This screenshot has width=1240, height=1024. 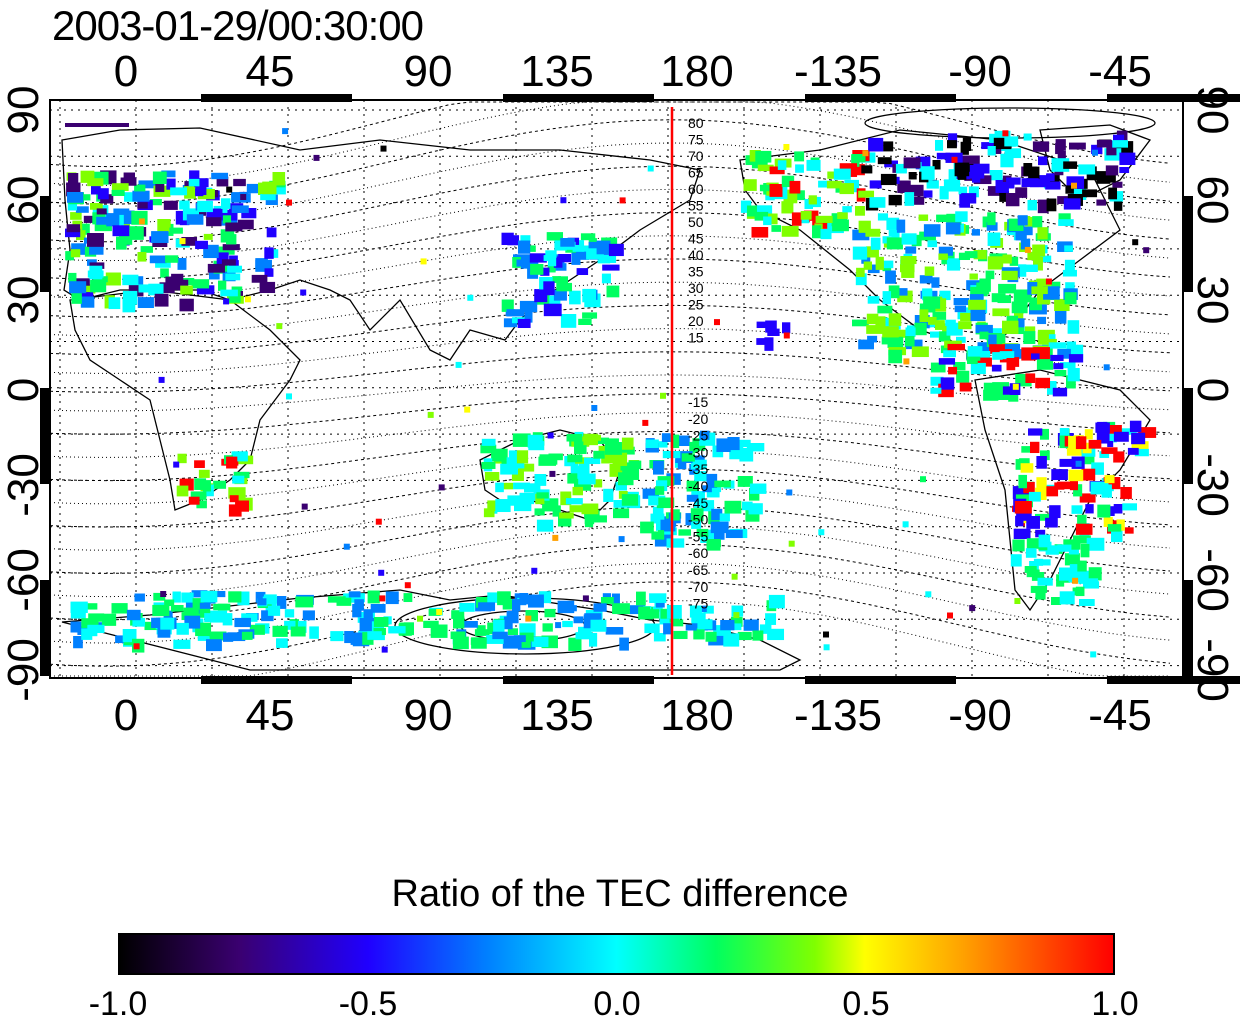 I want to click on mlat-label-south: -40, so click(x=698, y=486).